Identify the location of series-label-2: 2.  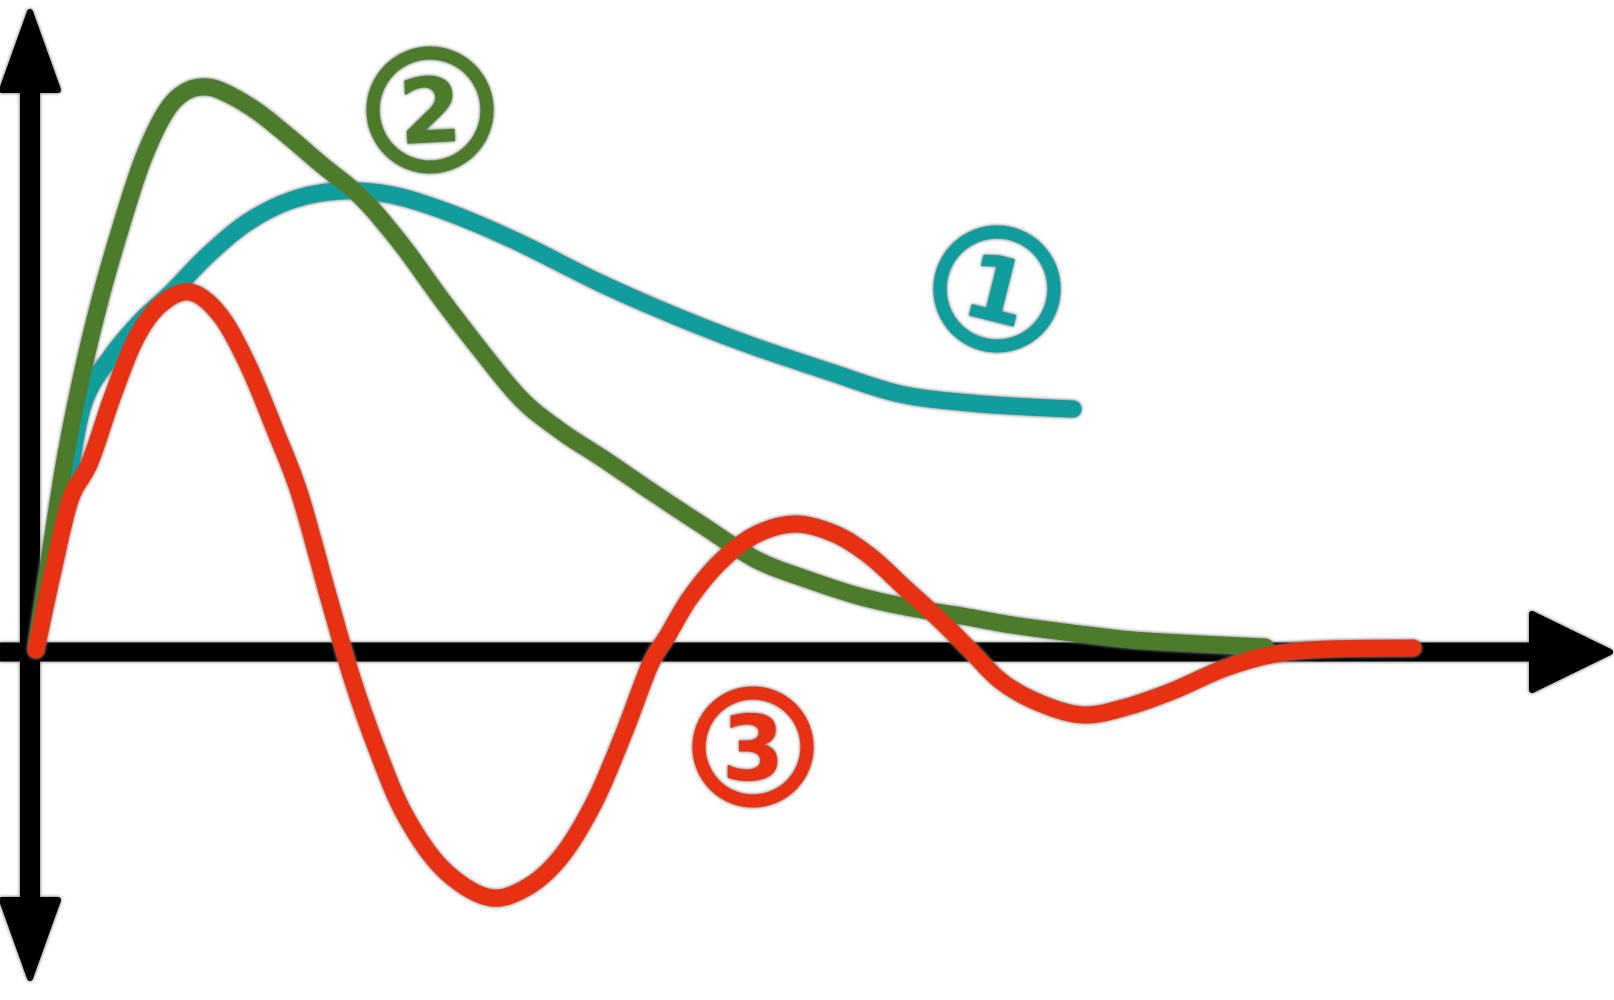
(430, 110).